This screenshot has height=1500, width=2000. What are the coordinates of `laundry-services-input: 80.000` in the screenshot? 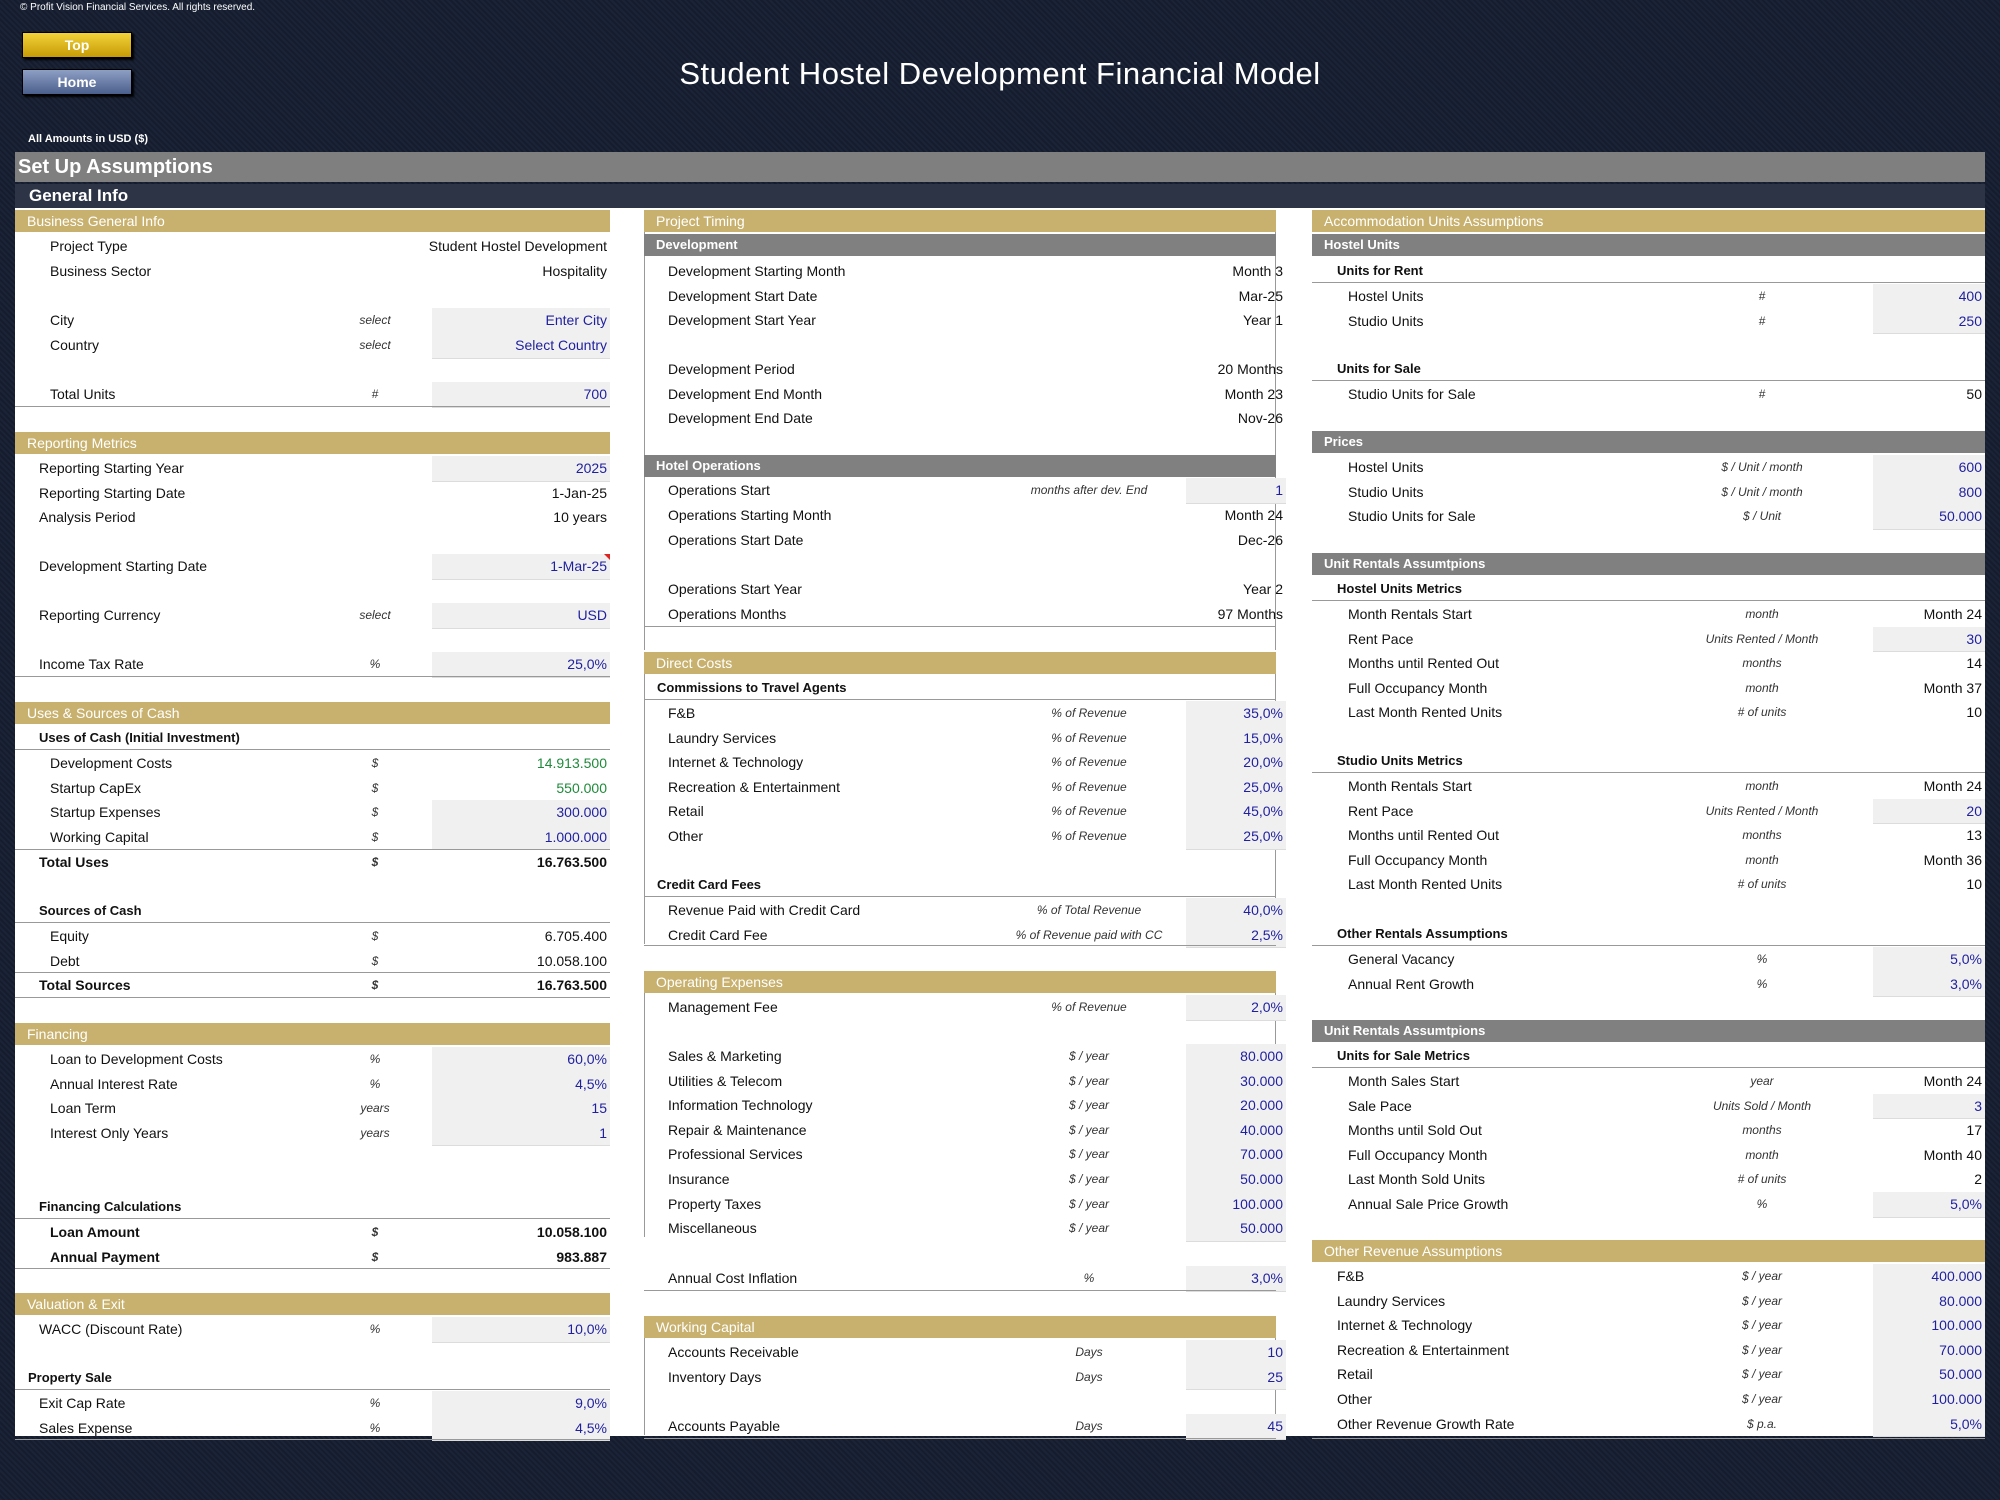 It's located at (1929, 1301).